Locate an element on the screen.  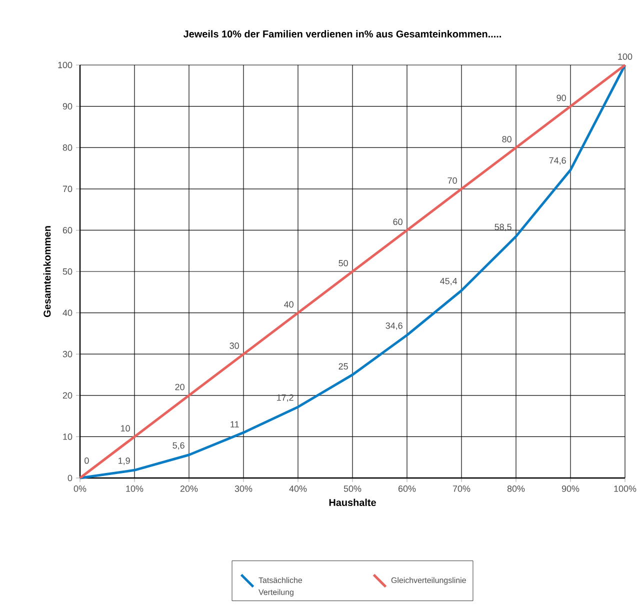
data-label: 20 is located at coordinates (179, 387).